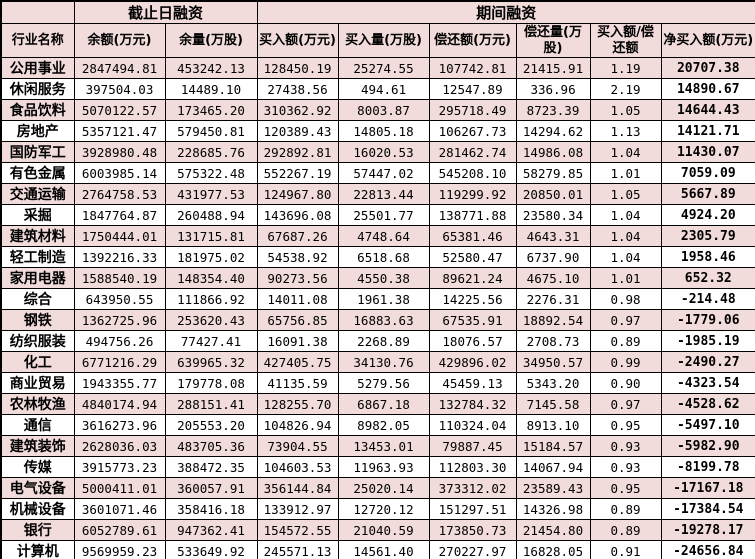 The image size is (755, 559). Describe the element at coordinates (119, 530) in the screenshot. I see `value-cell: 6052789.61` at that location.